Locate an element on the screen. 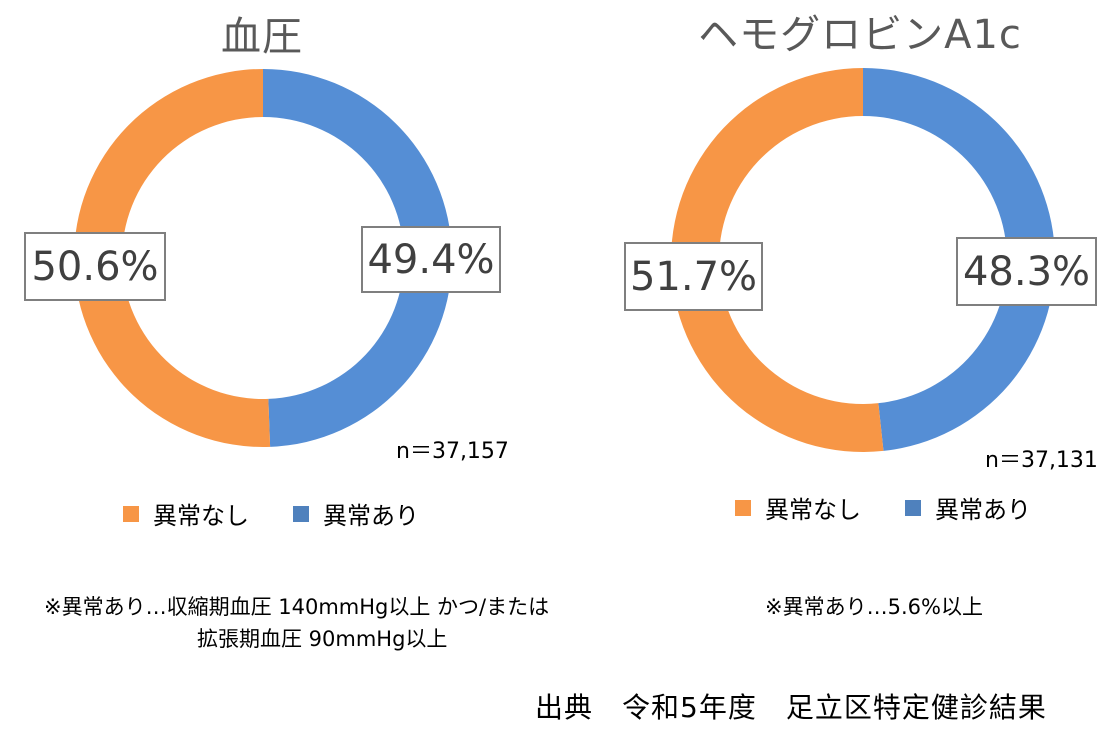 This screenshot has width=1120, height=732. hba1c-normal-pct-label: 51.7% is located at coordinates (693, 276).